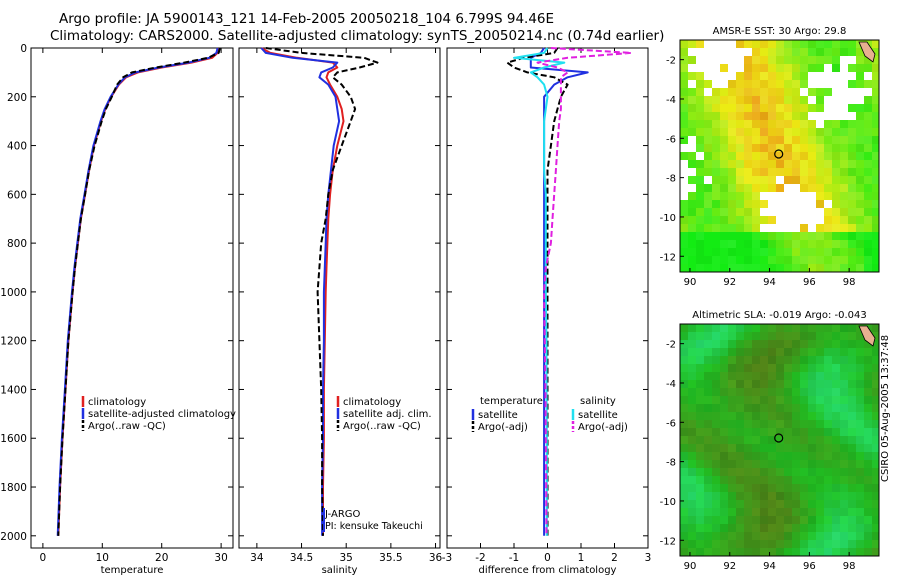 Image resolution: width=900 pixels, height=580 pixels. What do you see at coordinates (885, 408) in the screenshot?
I see `credit-stamp: CSIRO 05-Aug-2005 13:37:48` at bounding box center [885, 408].